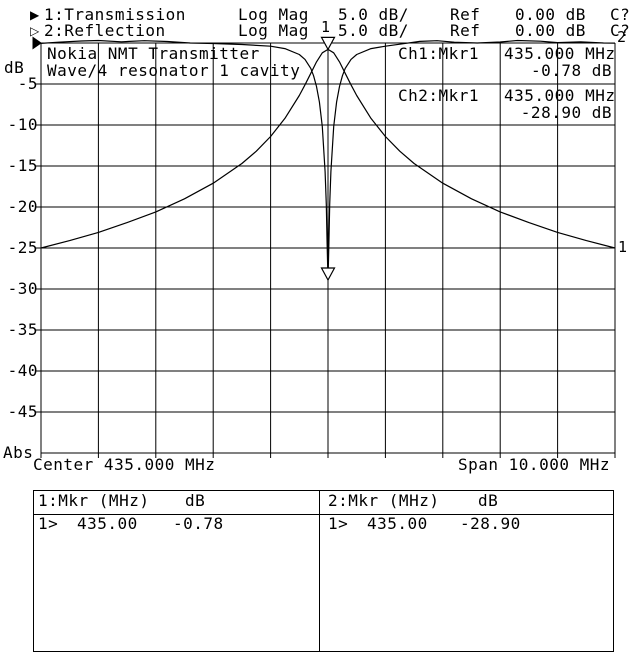 The image size is (640, 659). I want to click on table-col1-header-unit: dB, so click(195, 500).